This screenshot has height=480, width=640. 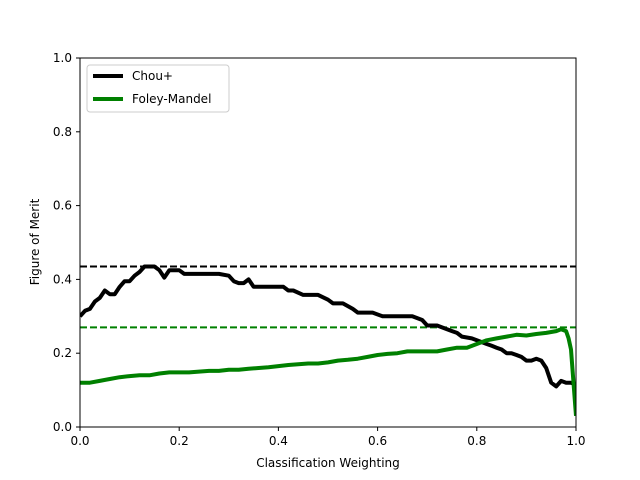 I want to click on legend-label: Foley-Mandel, so click(x=171, y=99).